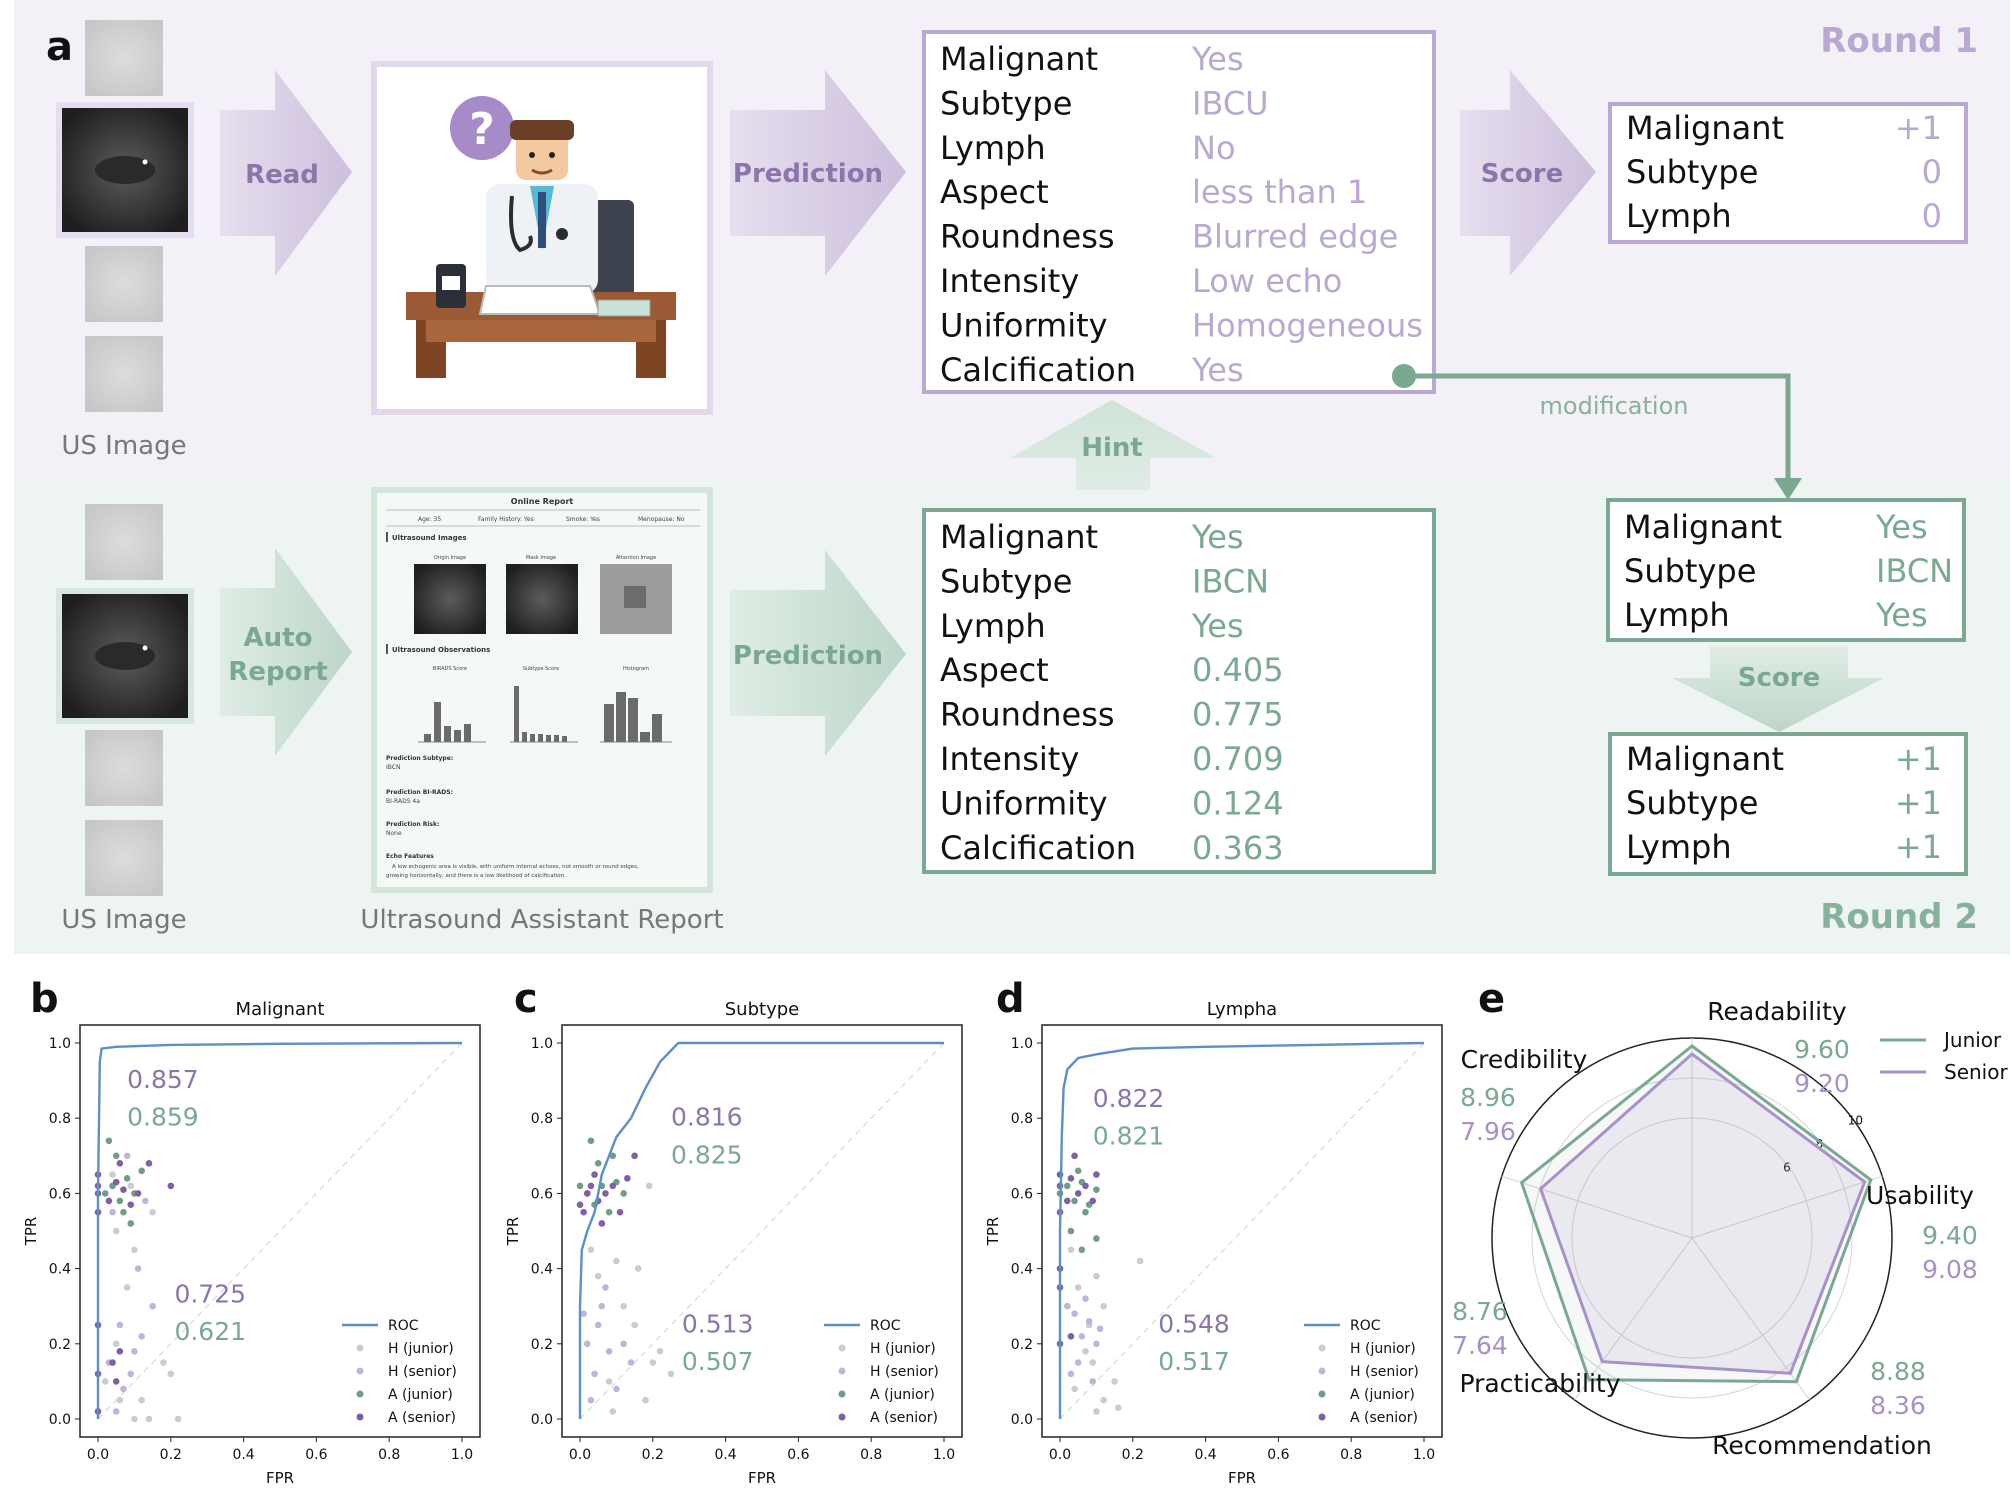  Describe the element at coordinates (393, 767) in the screenshot. I see `report-subtype-value: IBCN` at that location.